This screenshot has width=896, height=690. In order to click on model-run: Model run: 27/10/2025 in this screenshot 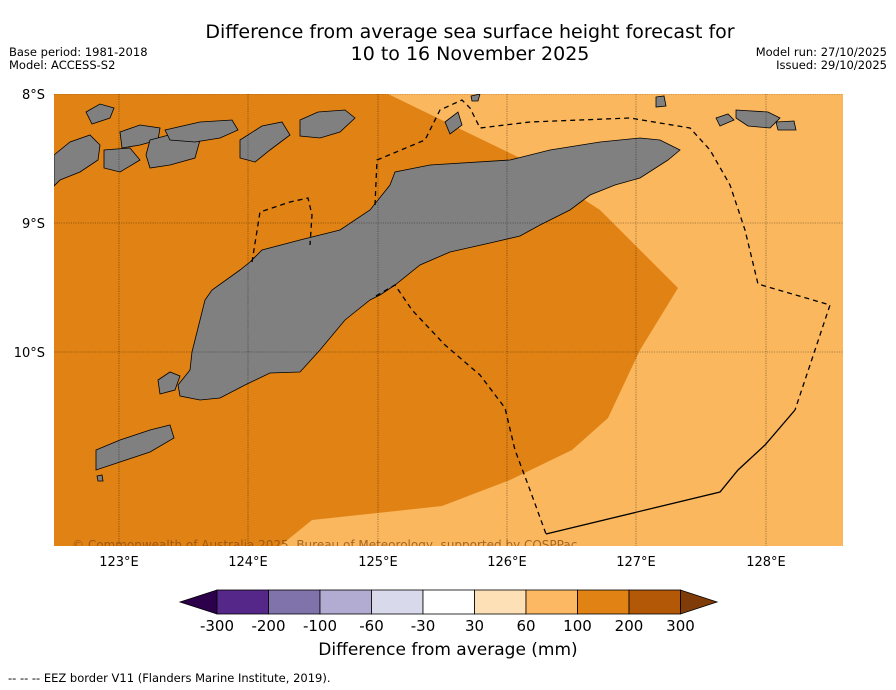, I will do `click(821, 52)`.